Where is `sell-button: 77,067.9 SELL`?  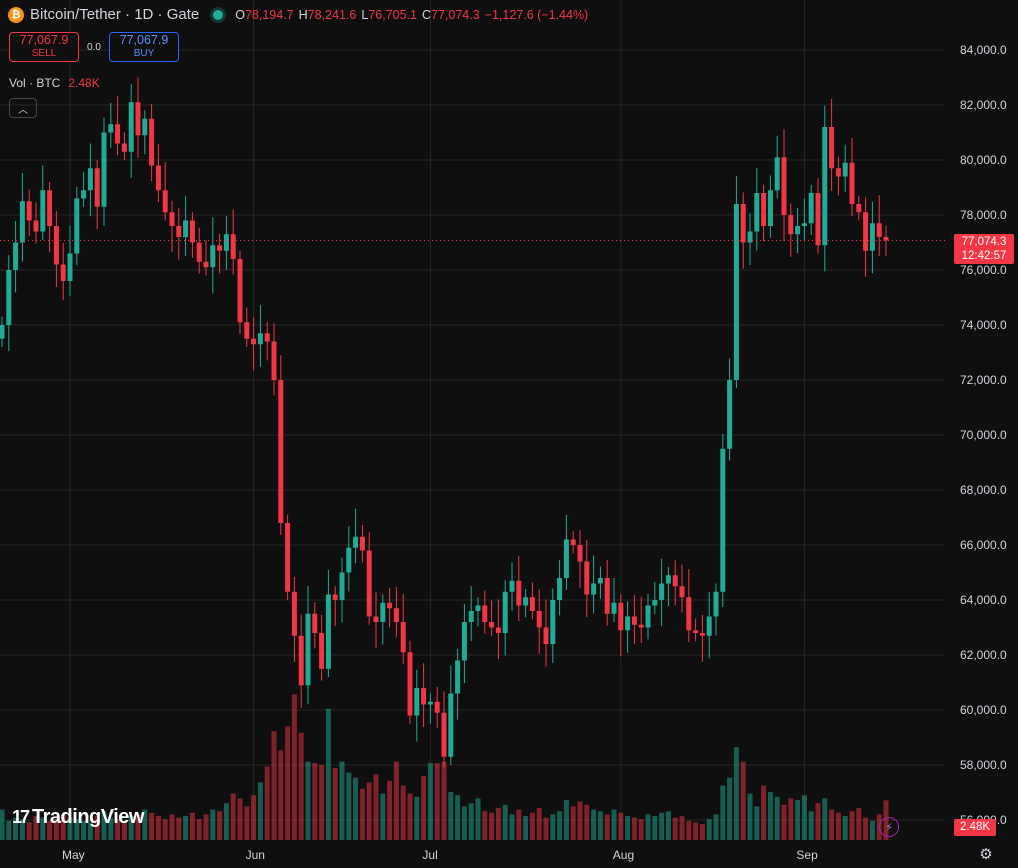 sell-button: 77,067.9 SELL is located at coordinates (44, 47).